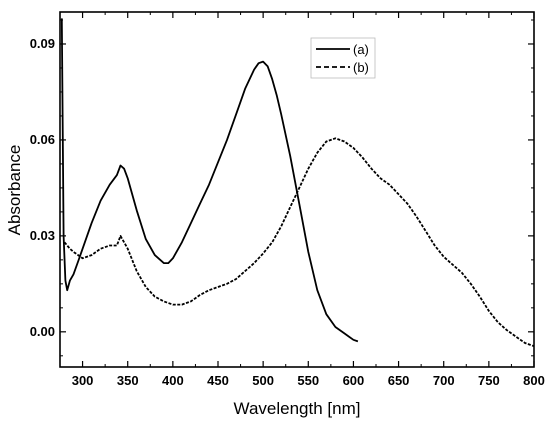 Image resolution: width=550 pixels, height=424 pixels. I want to click on x-axis-title: Wavelength [nm], so click(297, 408).